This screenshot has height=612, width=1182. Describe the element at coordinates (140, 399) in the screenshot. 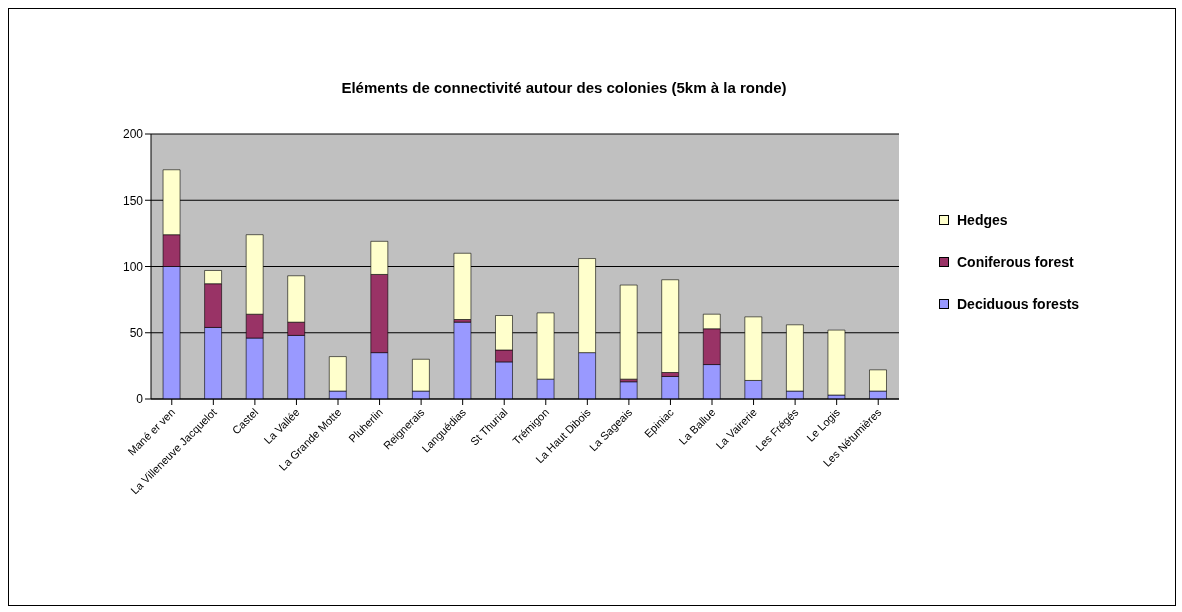

I see `y-tick-label: 0` at that location.